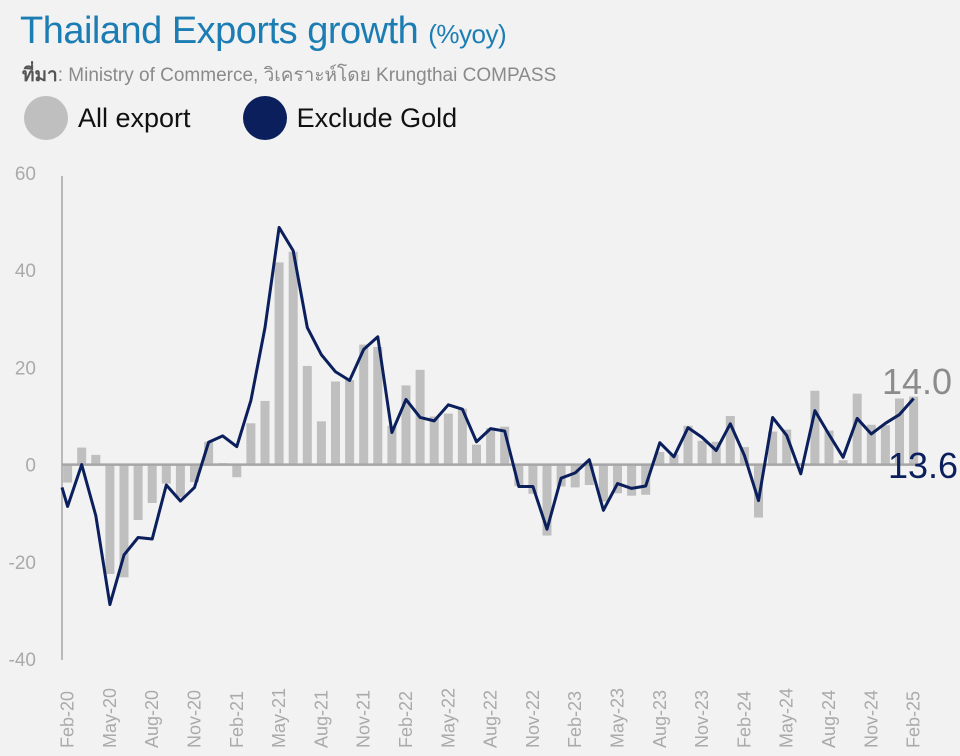 This screenshot has width=960, height=756. I want to click on x-tick-label: Aug-22, so click(491, 719).